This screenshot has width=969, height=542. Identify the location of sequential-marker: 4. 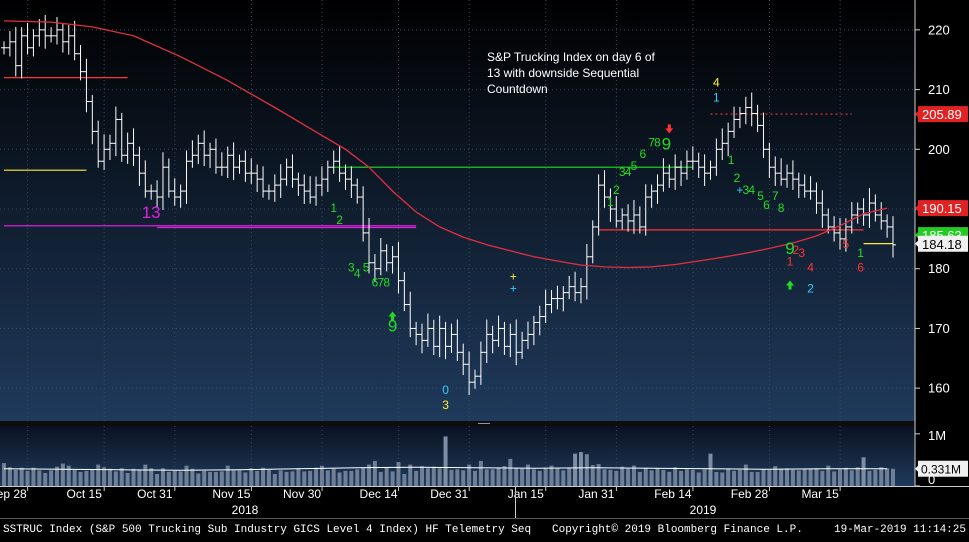
(357, 274).